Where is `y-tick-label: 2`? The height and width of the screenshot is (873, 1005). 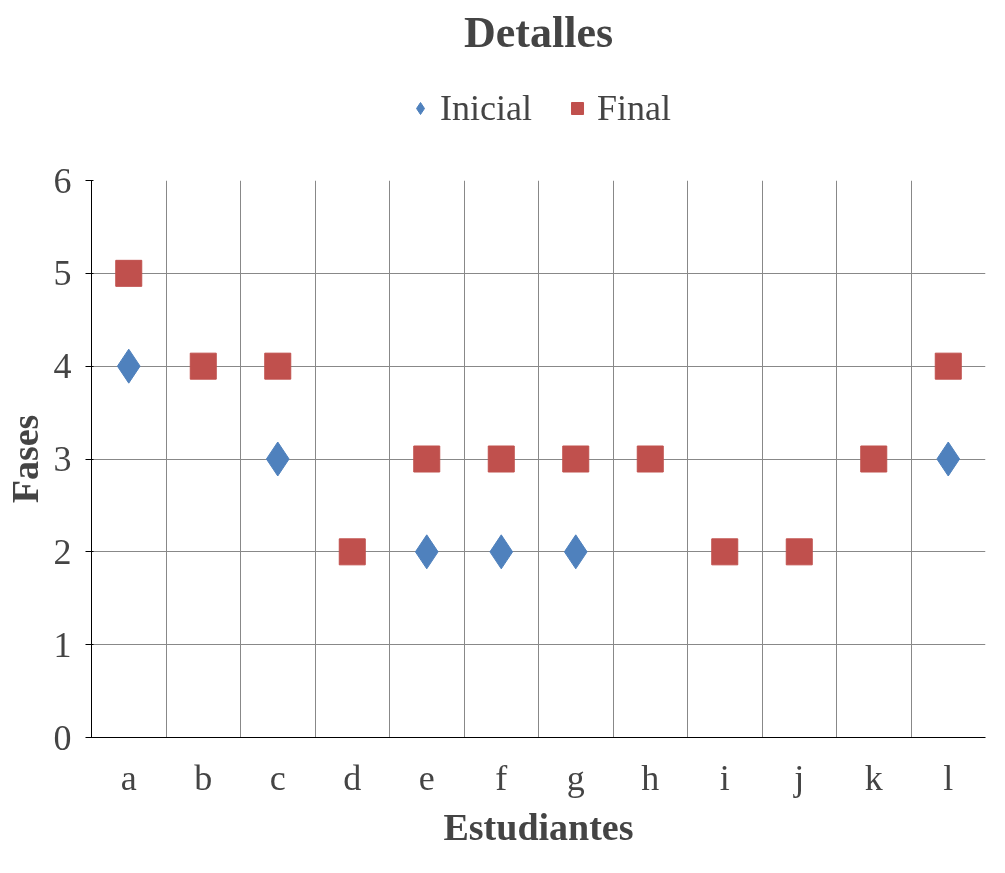 y-tick-label: 2 is located at coordinates (62, 551).